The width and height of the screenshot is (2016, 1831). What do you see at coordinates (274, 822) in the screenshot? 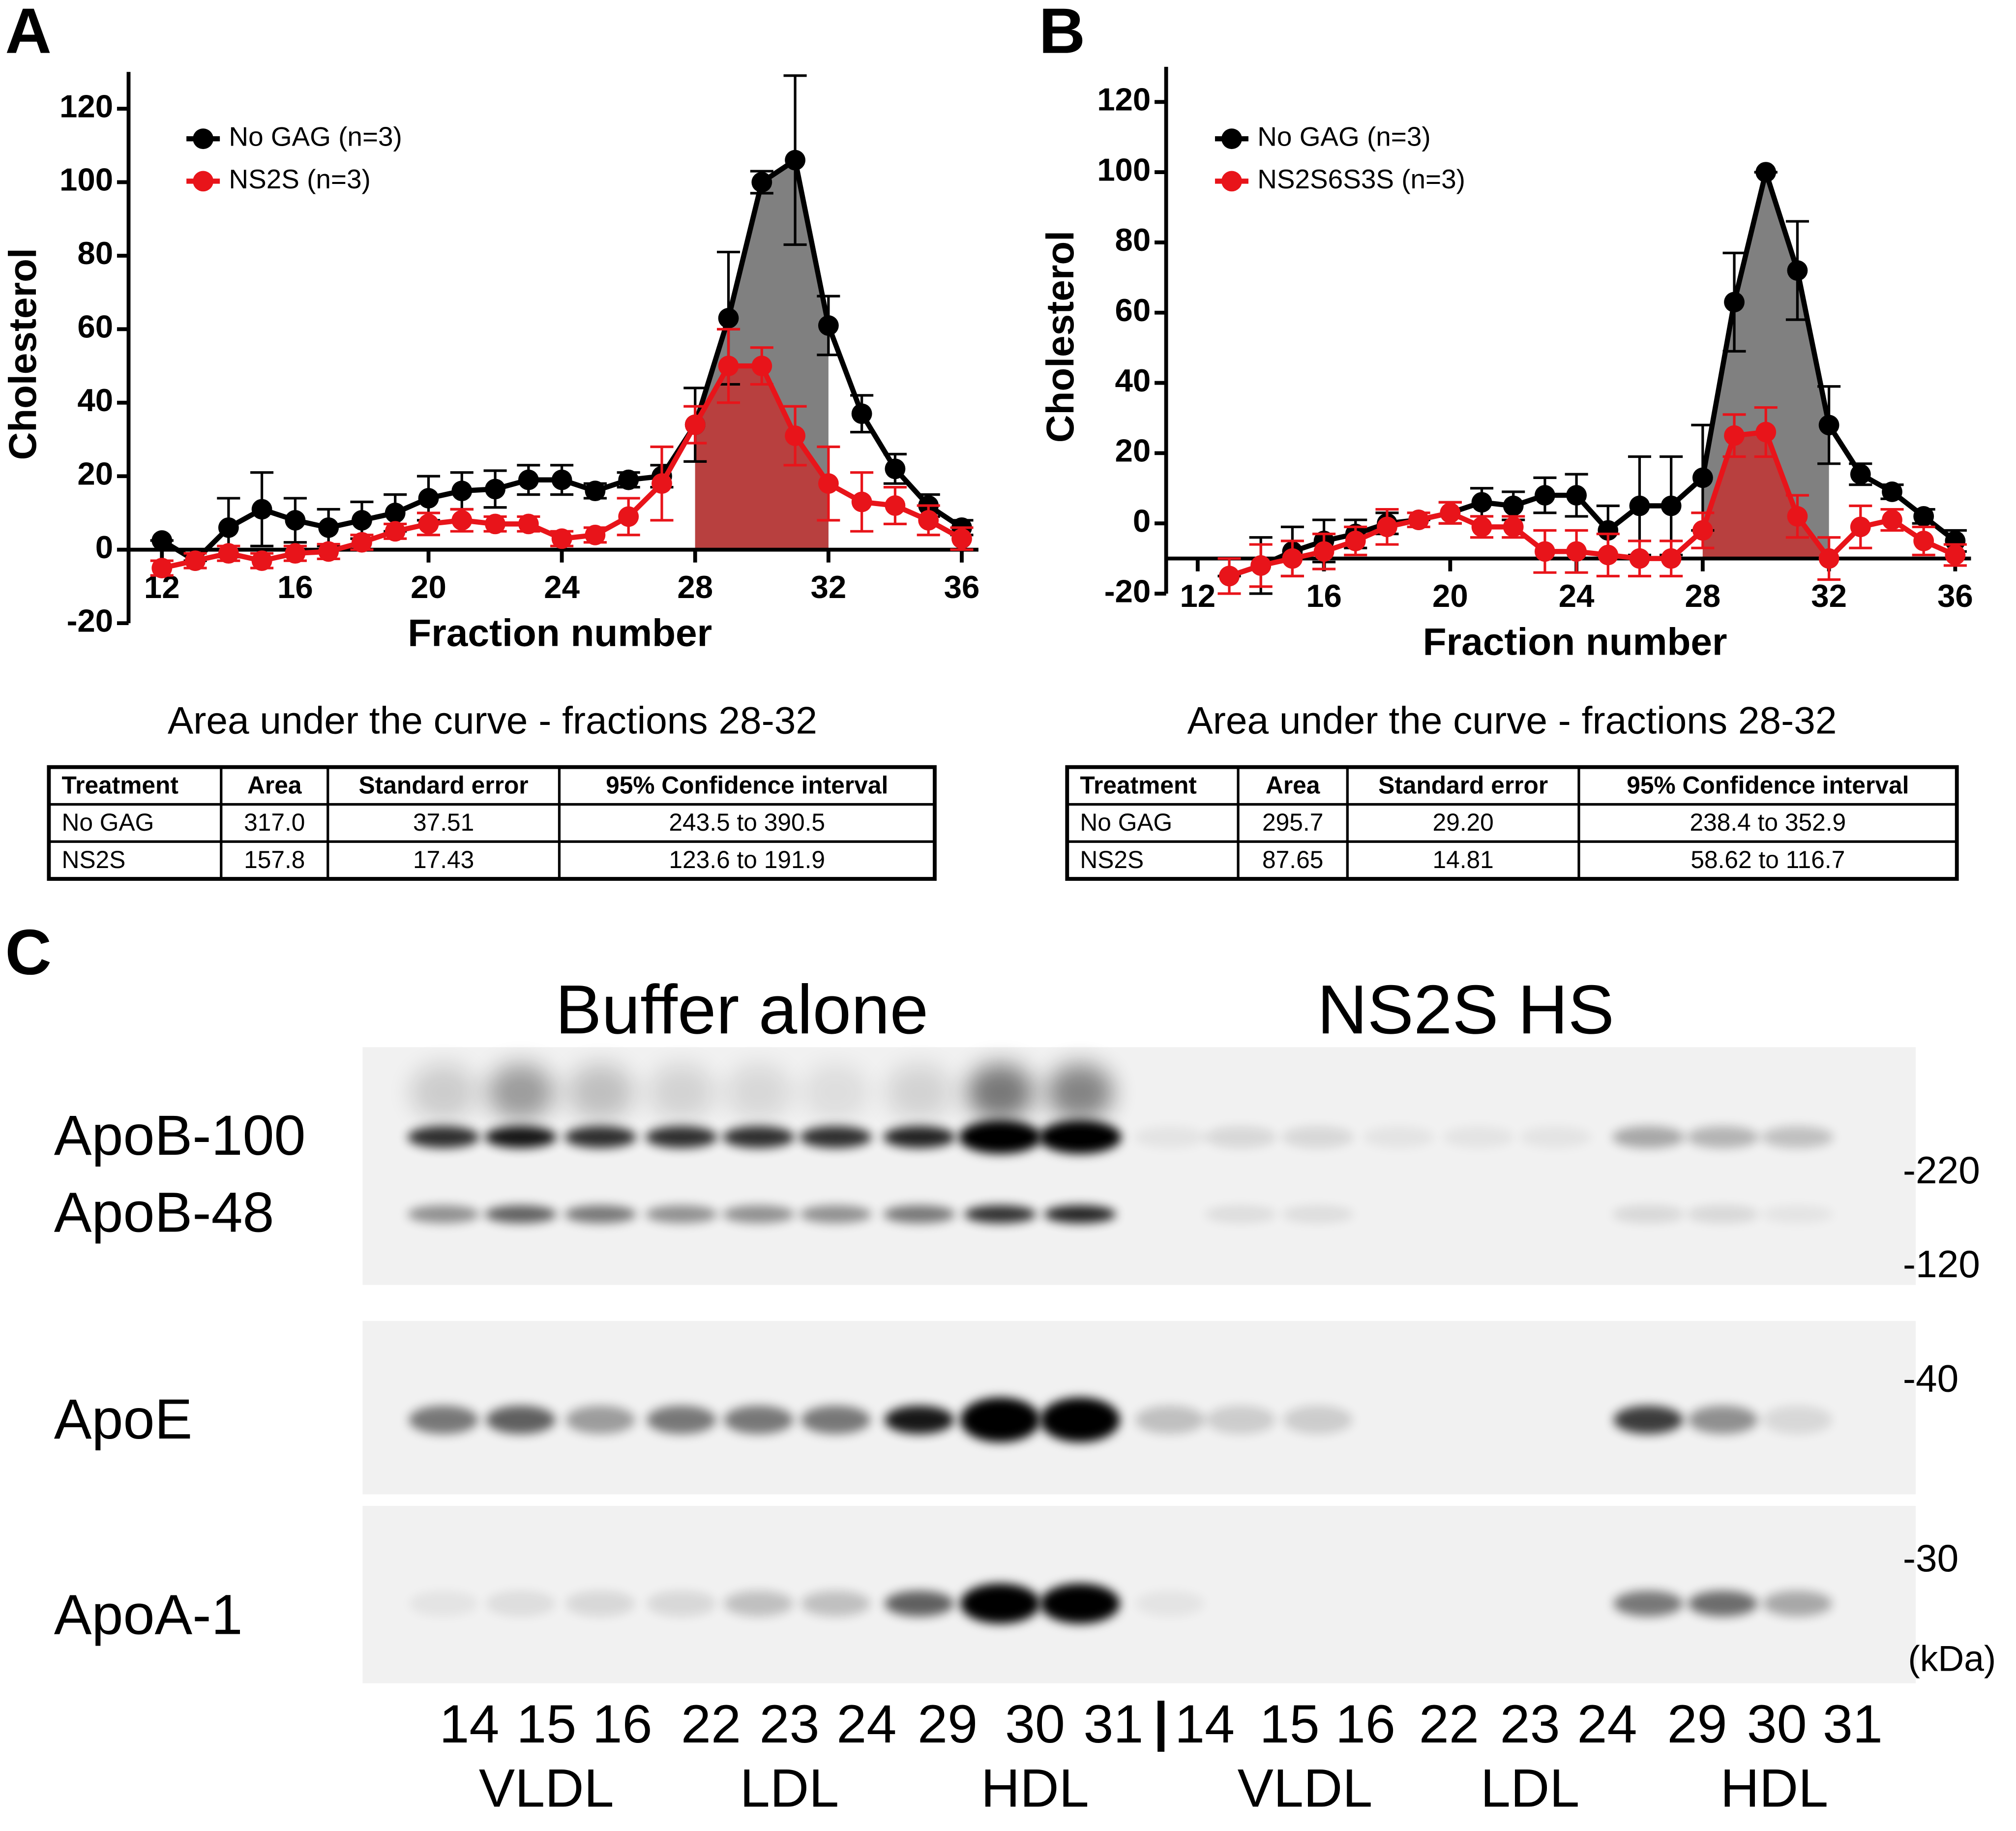
I see `table-cell: 317.0` at bounding box center [274, 822].